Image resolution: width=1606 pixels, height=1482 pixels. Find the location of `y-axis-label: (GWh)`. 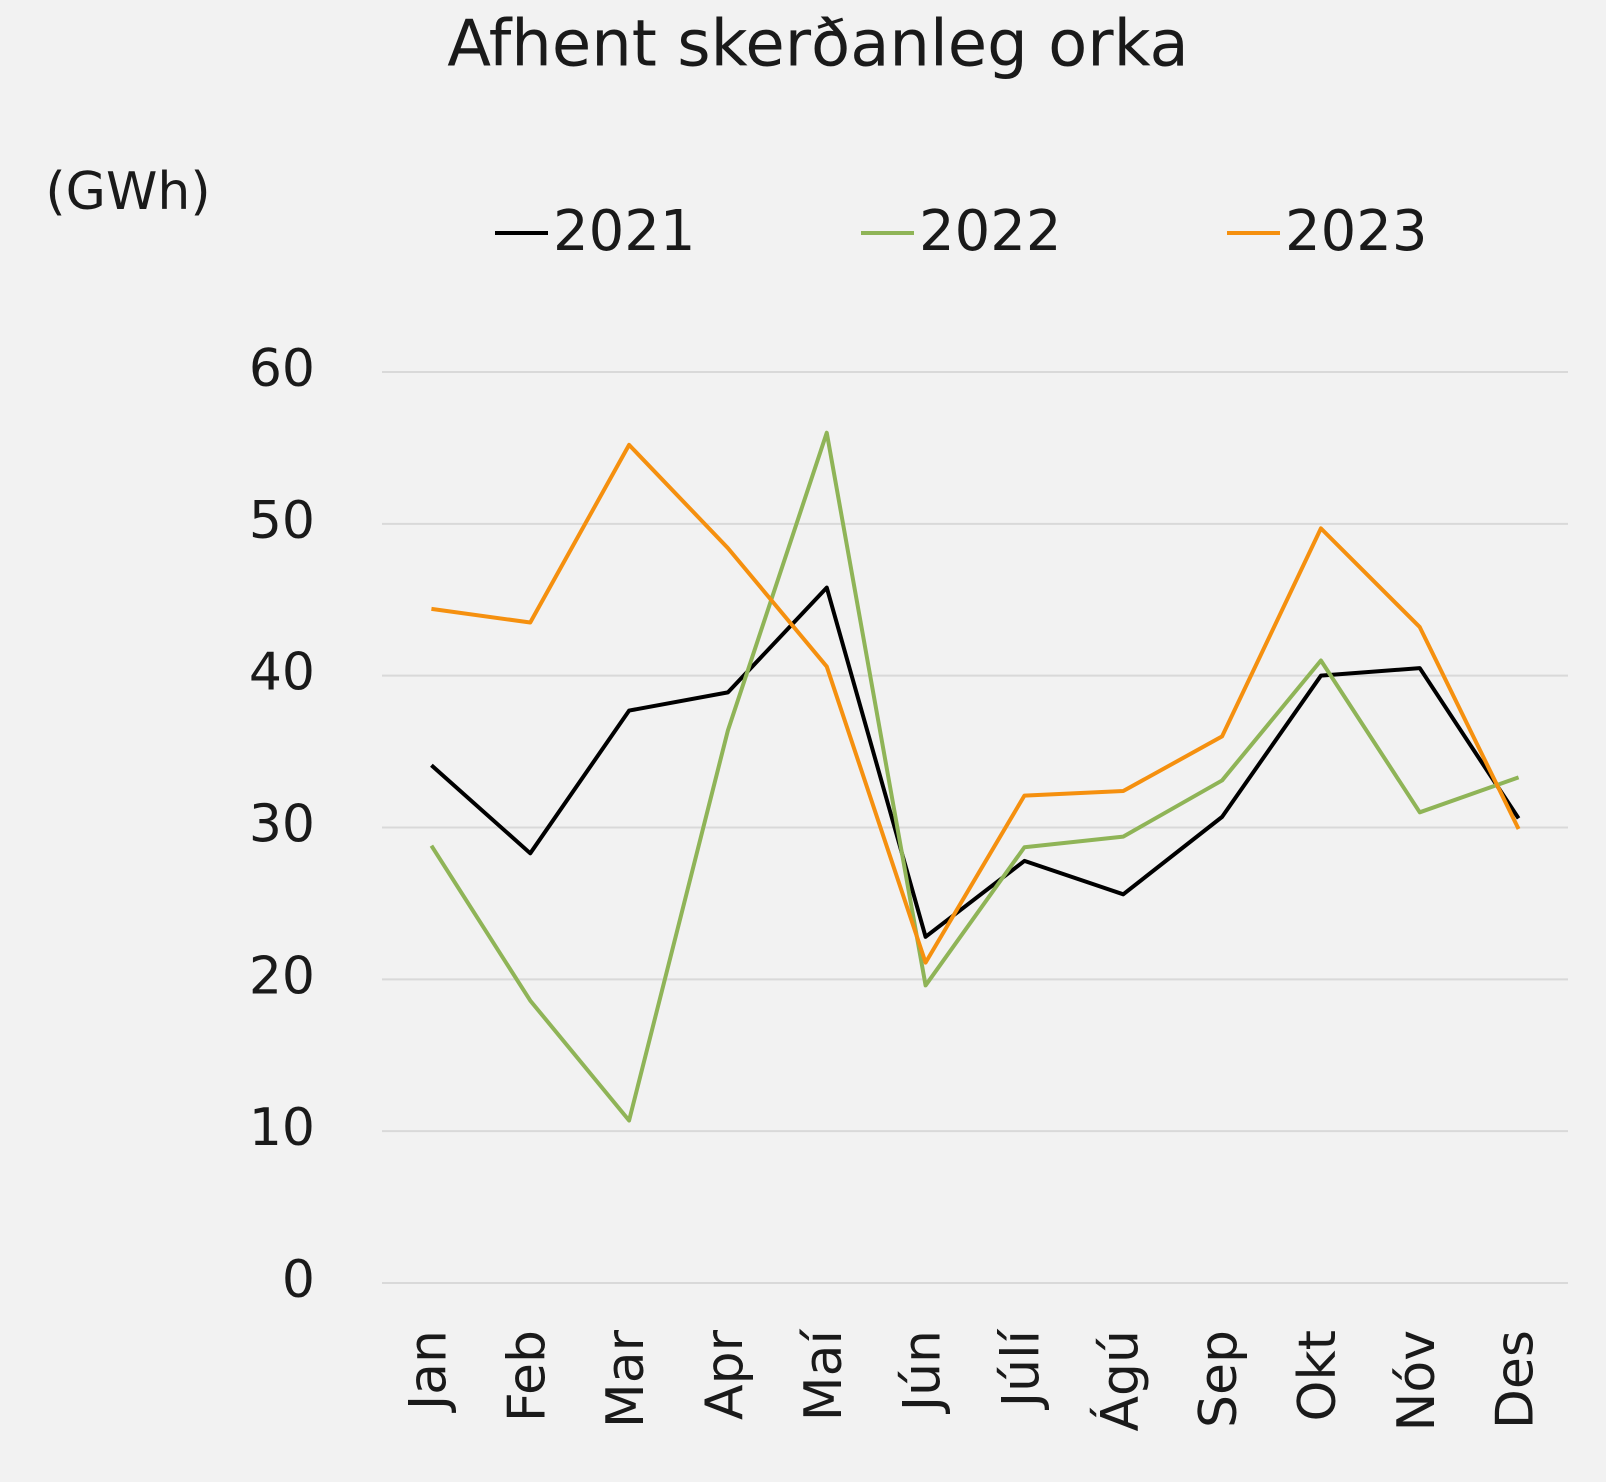

y-axis-label: (GWh) is located at coordinates (127, 192).